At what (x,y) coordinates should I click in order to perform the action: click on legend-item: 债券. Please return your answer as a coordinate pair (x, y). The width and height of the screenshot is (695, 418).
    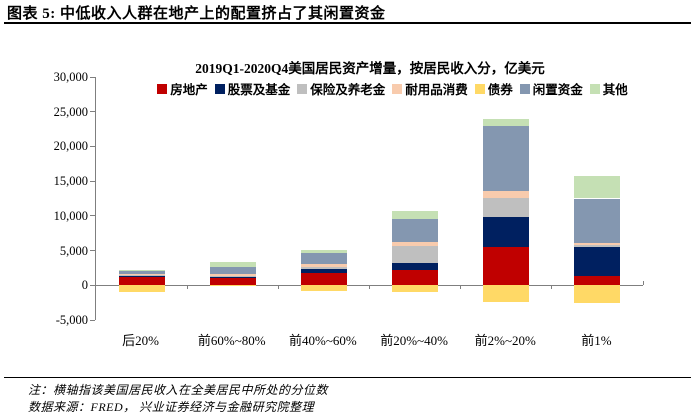
    Looking at the image, I should click on (493, 88).